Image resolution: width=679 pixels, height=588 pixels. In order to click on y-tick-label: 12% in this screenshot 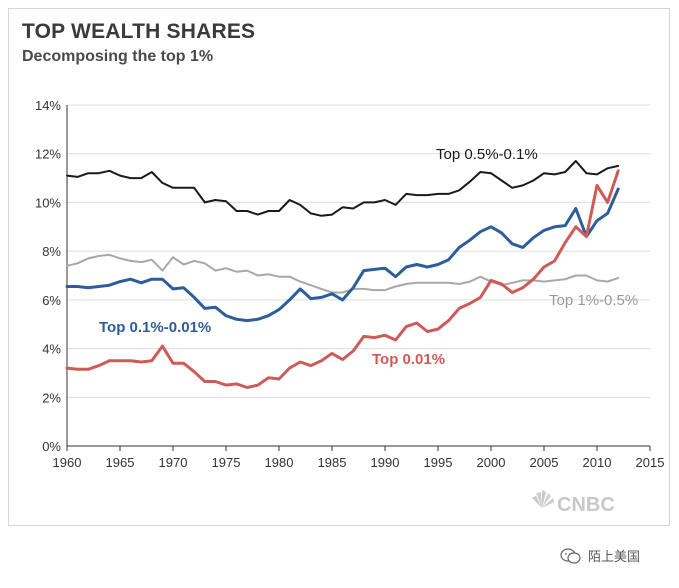, I will do `click(48, 154)`.